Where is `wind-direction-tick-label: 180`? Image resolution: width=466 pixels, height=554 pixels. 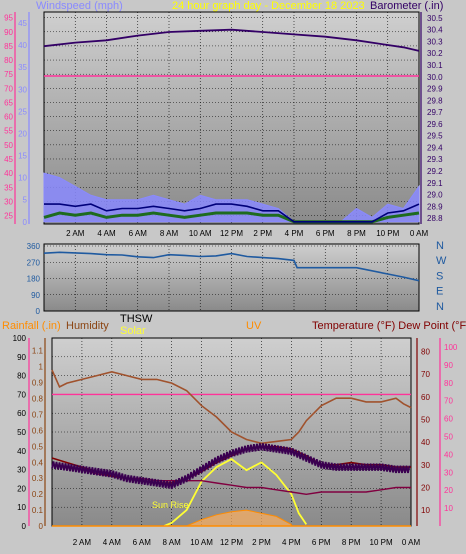
wind-direction-tick-label: 180 is located at coordinates (34, 279).